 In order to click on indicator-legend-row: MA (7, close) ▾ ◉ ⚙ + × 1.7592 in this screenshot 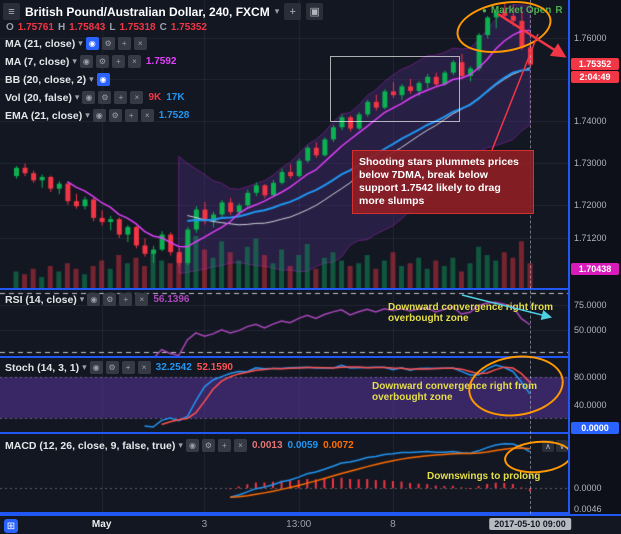, I will do `click(97, 61)`.